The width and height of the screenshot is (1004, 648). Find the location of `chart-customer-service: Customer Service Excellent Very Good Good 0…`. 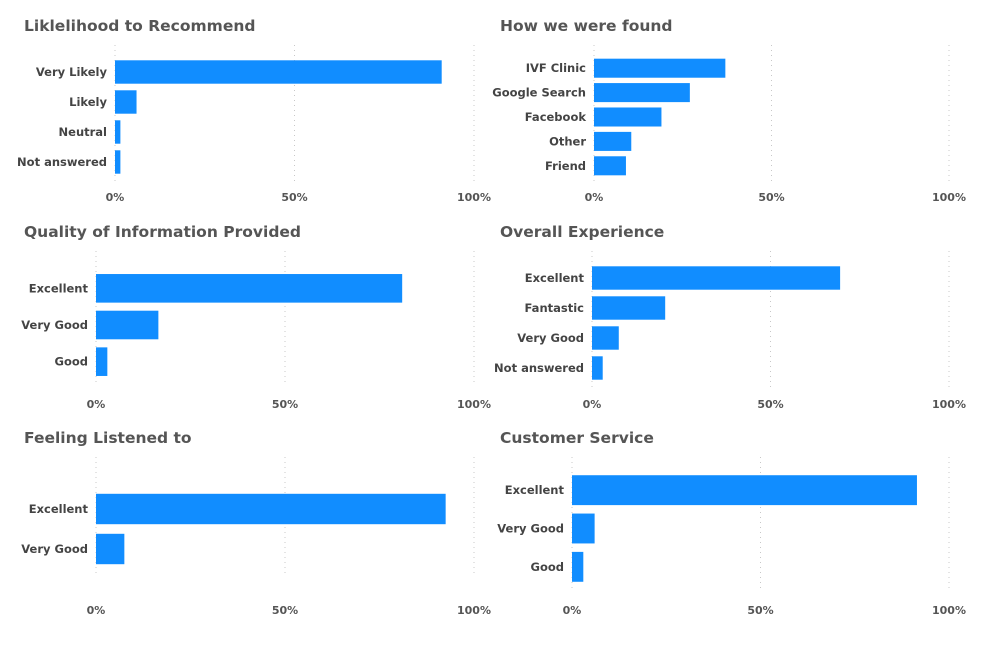

chart-customer-service: Customer Service Excellent Very Good Good 0… is located at coordinates (733, 526).